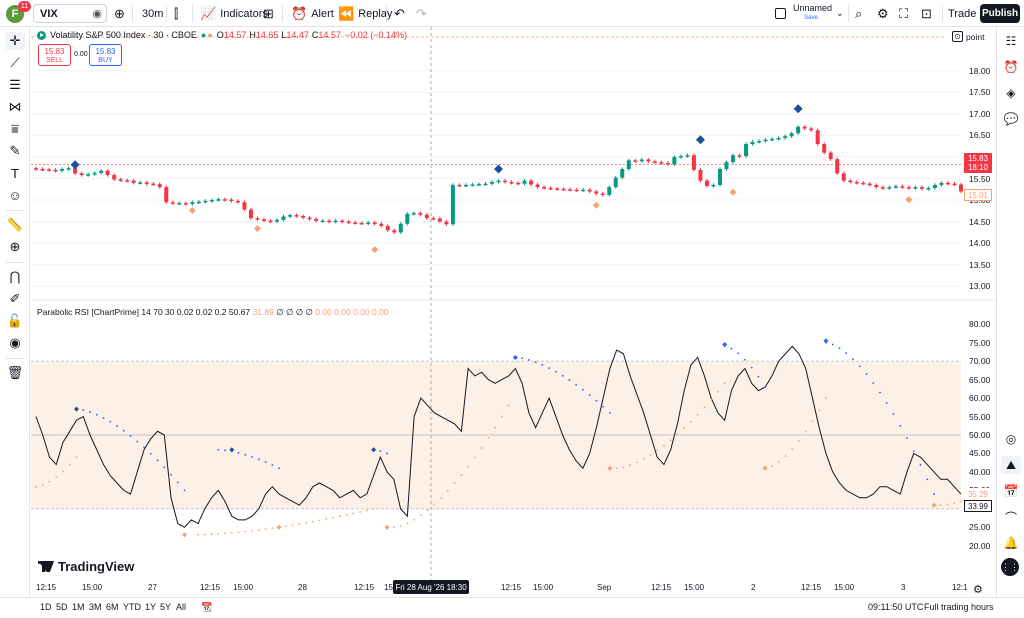 This screenshot has width=1024, height=618. Describe the element at coordinates (1011, 41) in the screenshot. I see `watchlist-button: ☷` at that location.